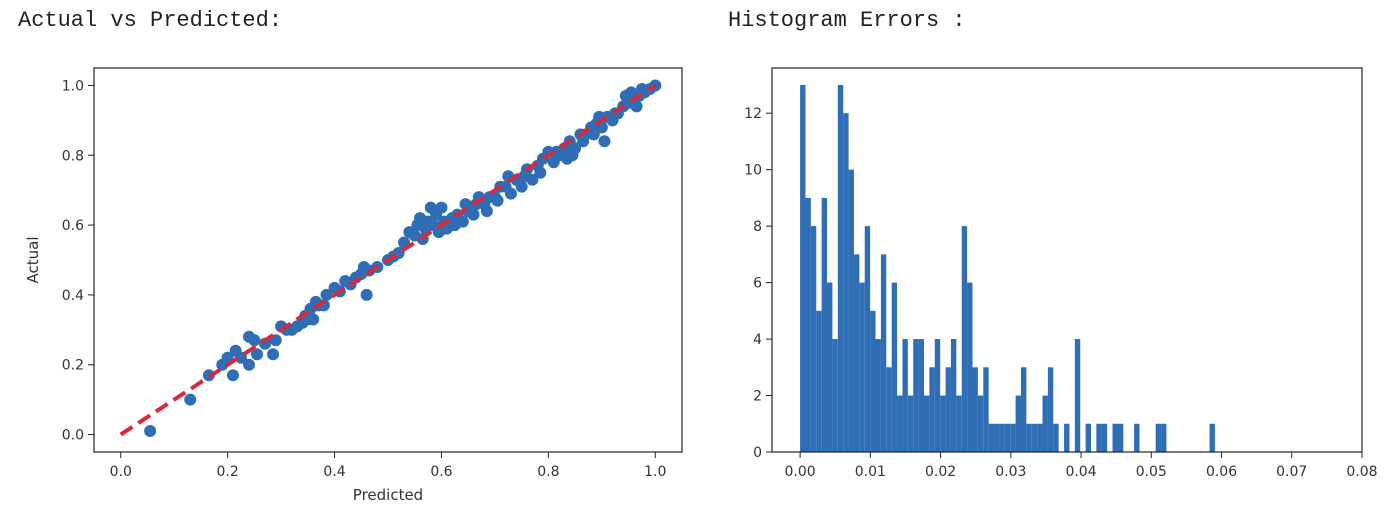 This screenshot has width=1400, height=519. What do you see at coordinates (73, 86) in the screenshot?
I see `y-tick-label: 1.0` at bounding box center [73, 86].